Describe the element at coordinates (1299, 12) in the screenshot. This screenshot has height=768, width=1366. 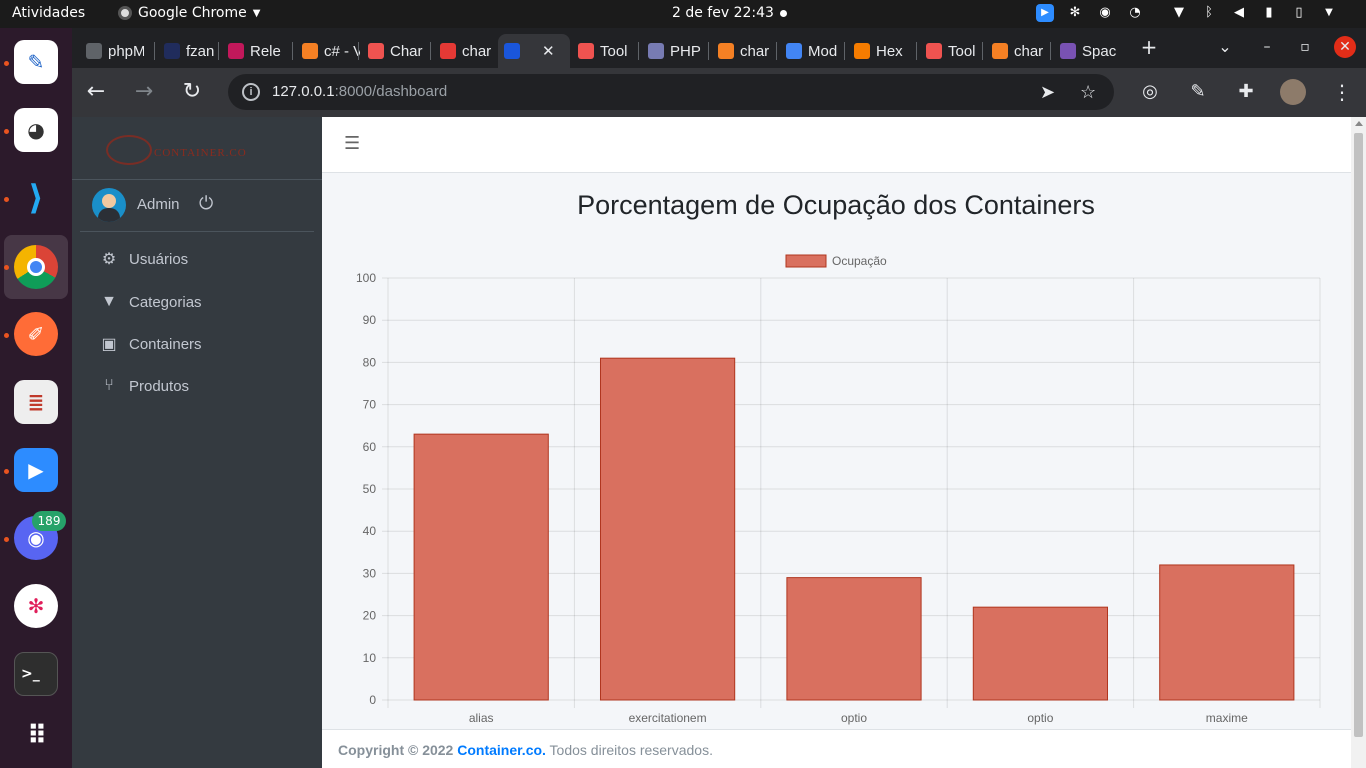
I see `battery-icon: ▯` at that location.